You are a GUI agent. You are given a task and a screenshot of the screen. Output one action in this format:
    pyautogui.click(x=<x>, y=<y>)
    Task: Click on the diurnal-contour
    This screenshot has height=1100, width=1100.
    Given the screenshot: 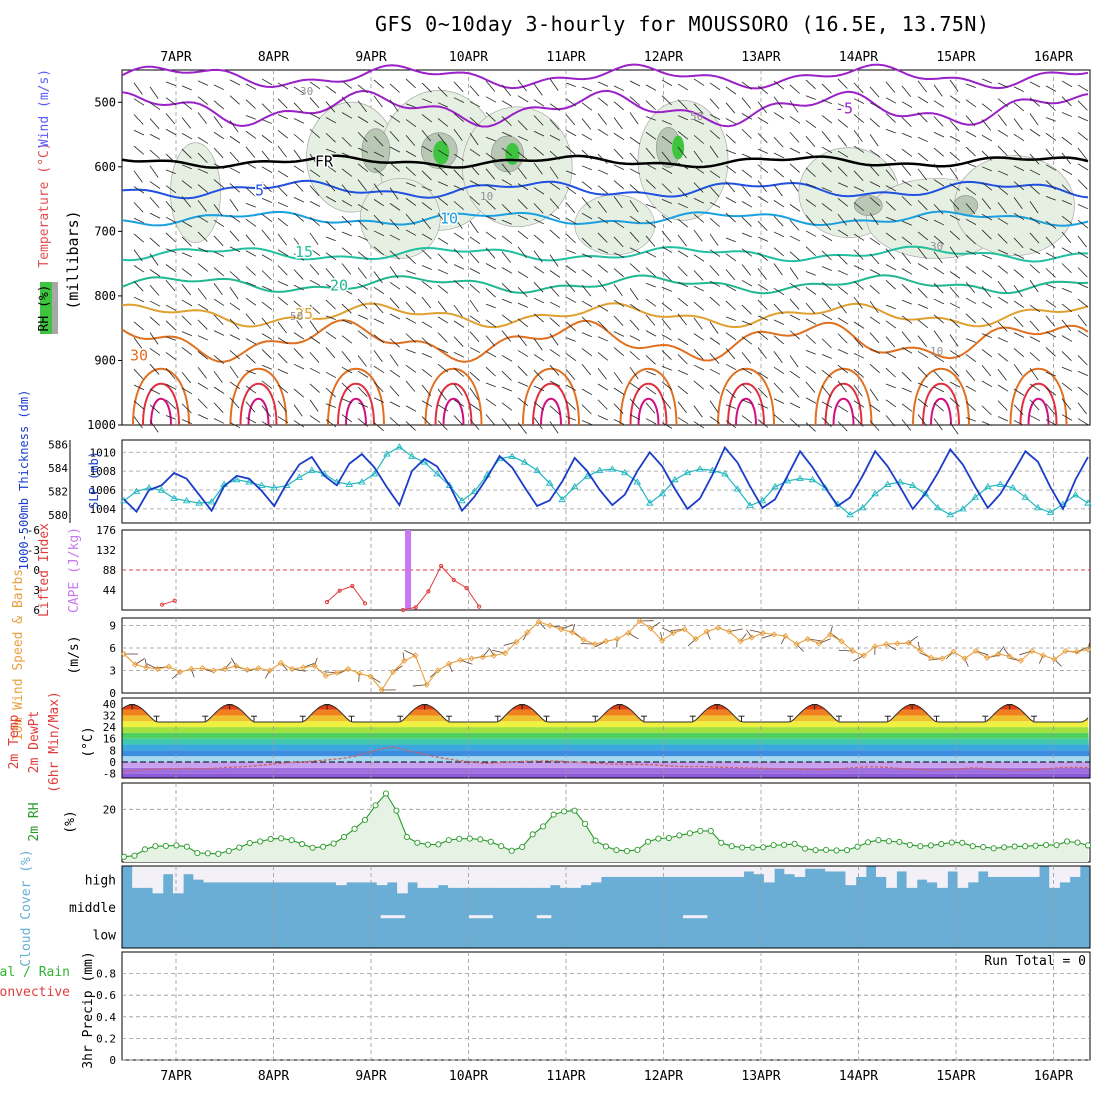 What is the action you would take?
    pyautogui.click(x=941, y=411)
    